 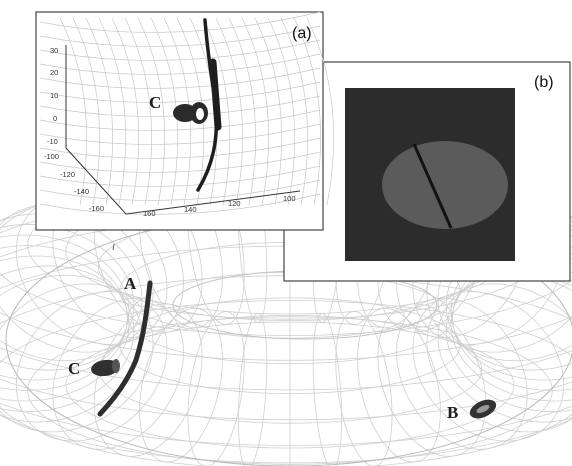 What do you see at coordinates (96, 208) in the screenshot?
I see `y-tick-label: -160` at bounding box center [96, 208].